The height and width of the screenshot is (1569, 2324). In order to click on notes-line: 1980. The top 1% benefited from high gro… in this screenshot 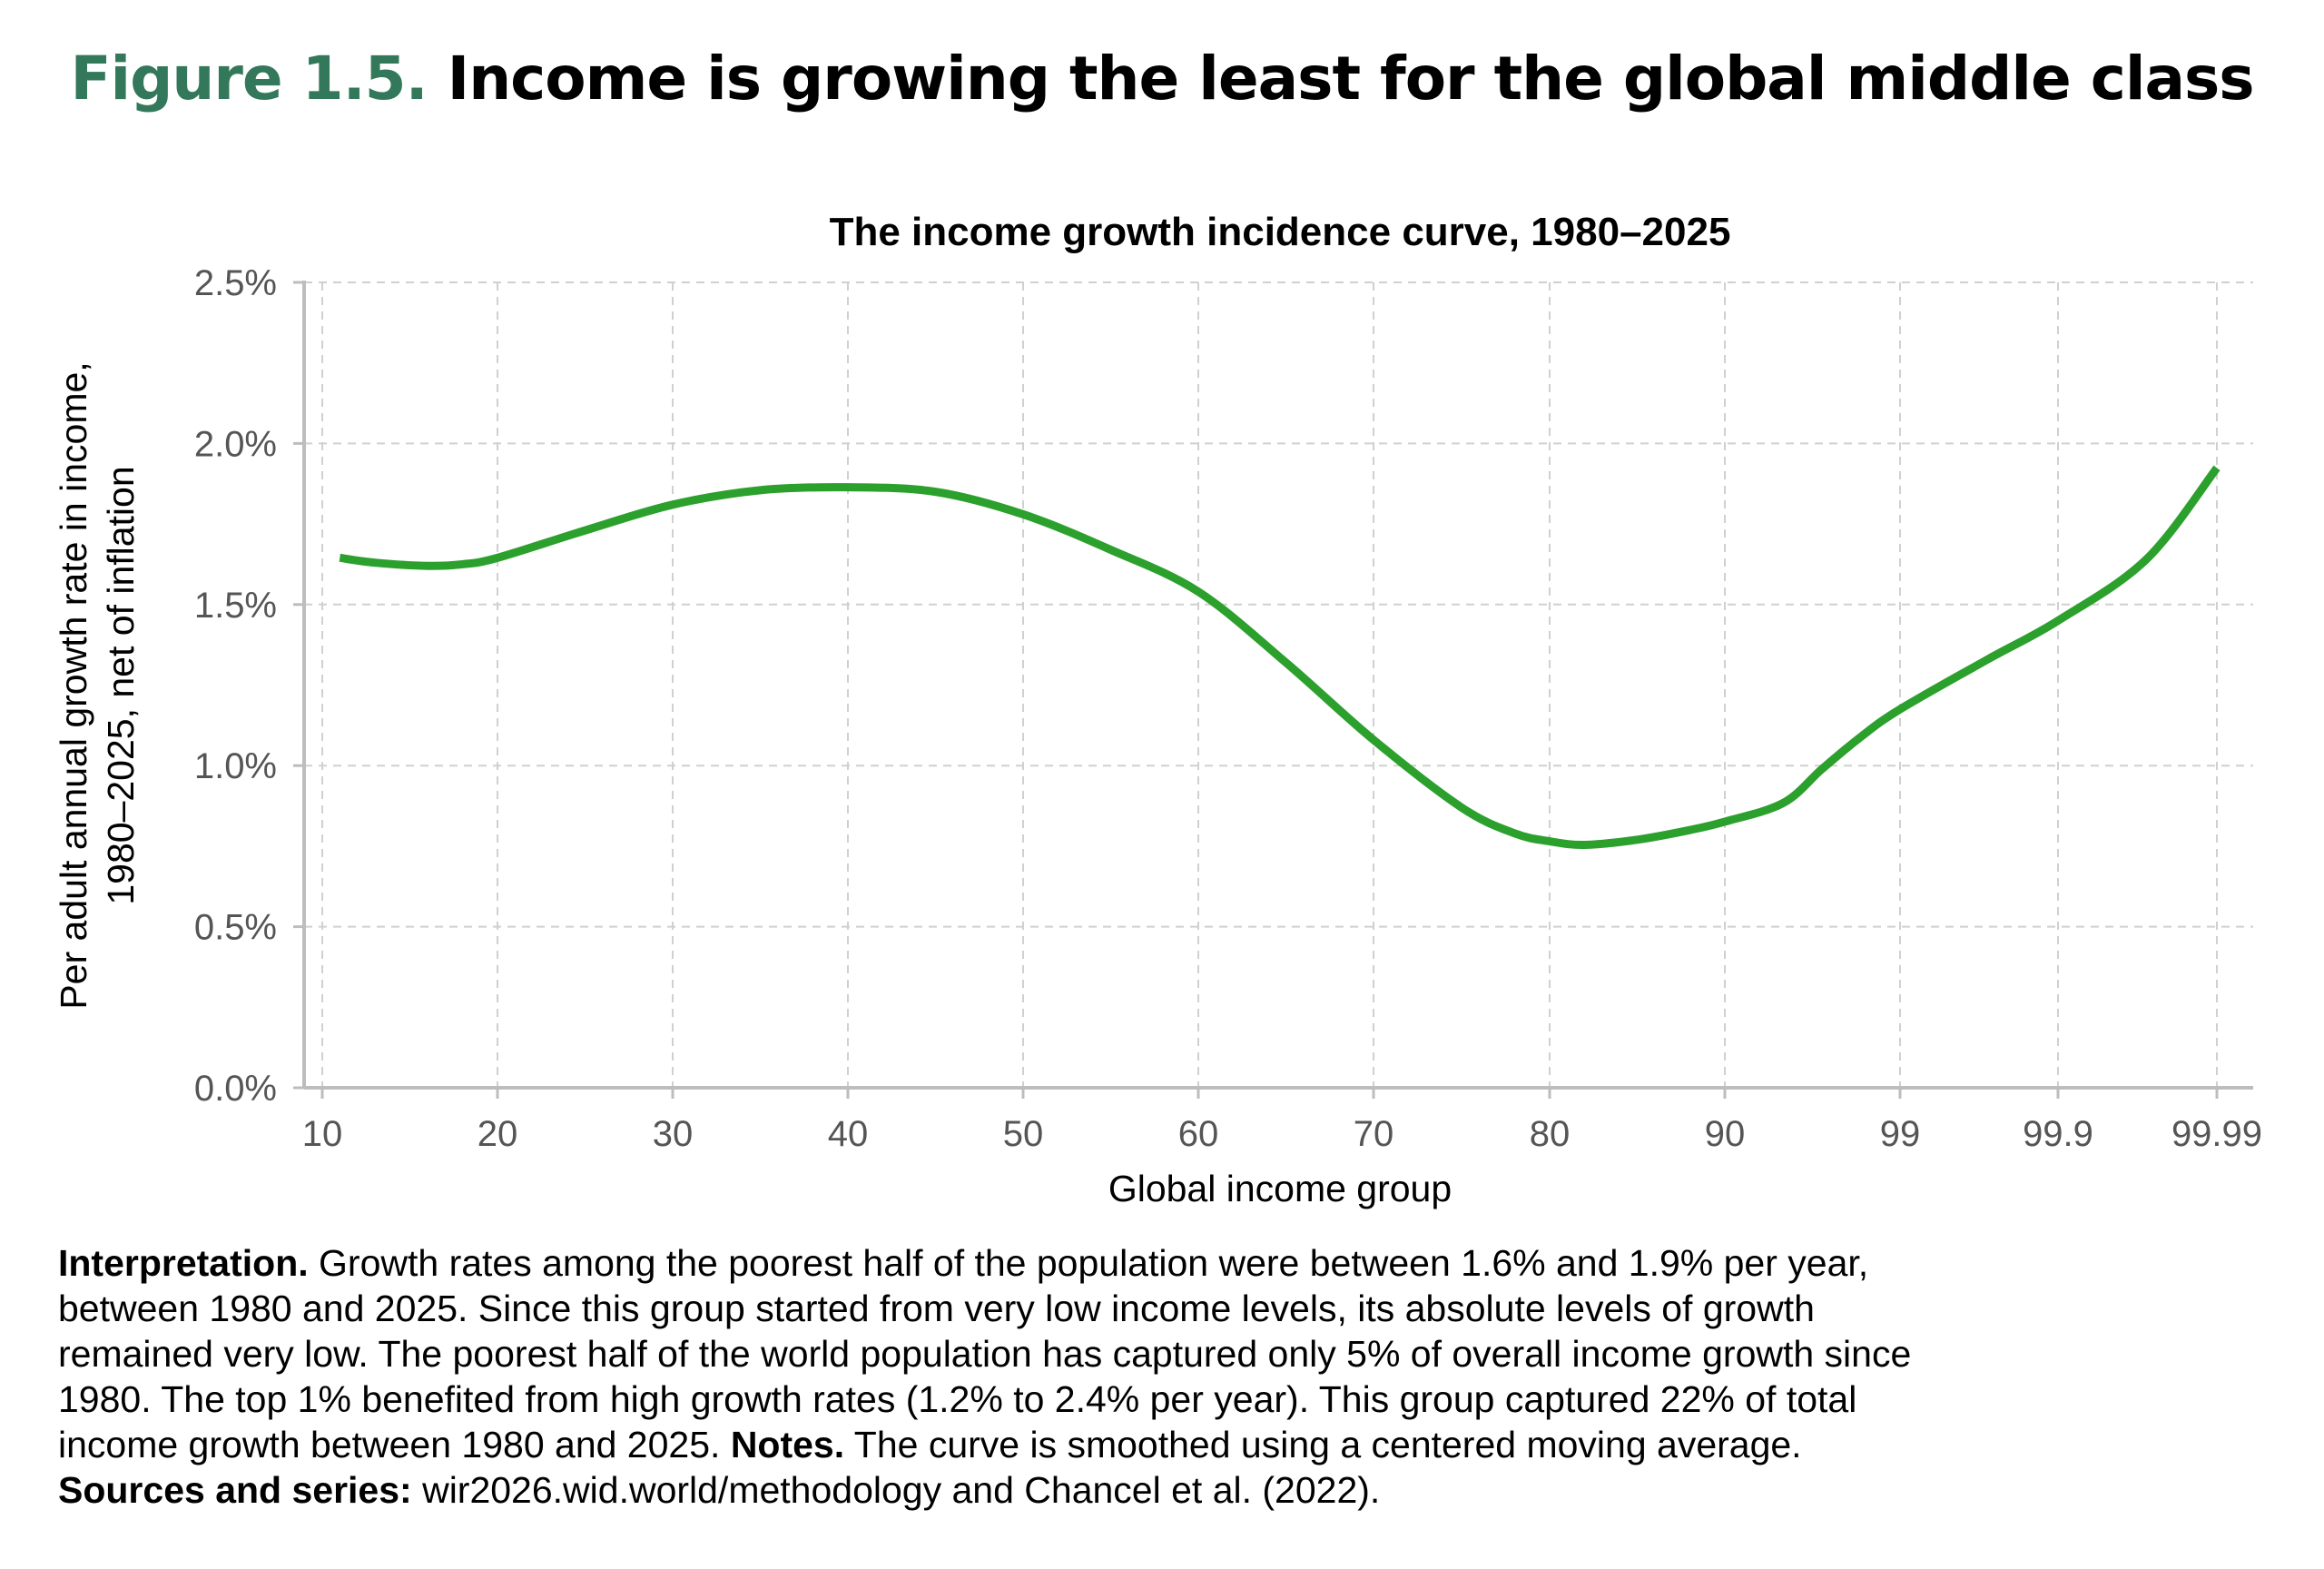, I will do `click(984, 1399)`.